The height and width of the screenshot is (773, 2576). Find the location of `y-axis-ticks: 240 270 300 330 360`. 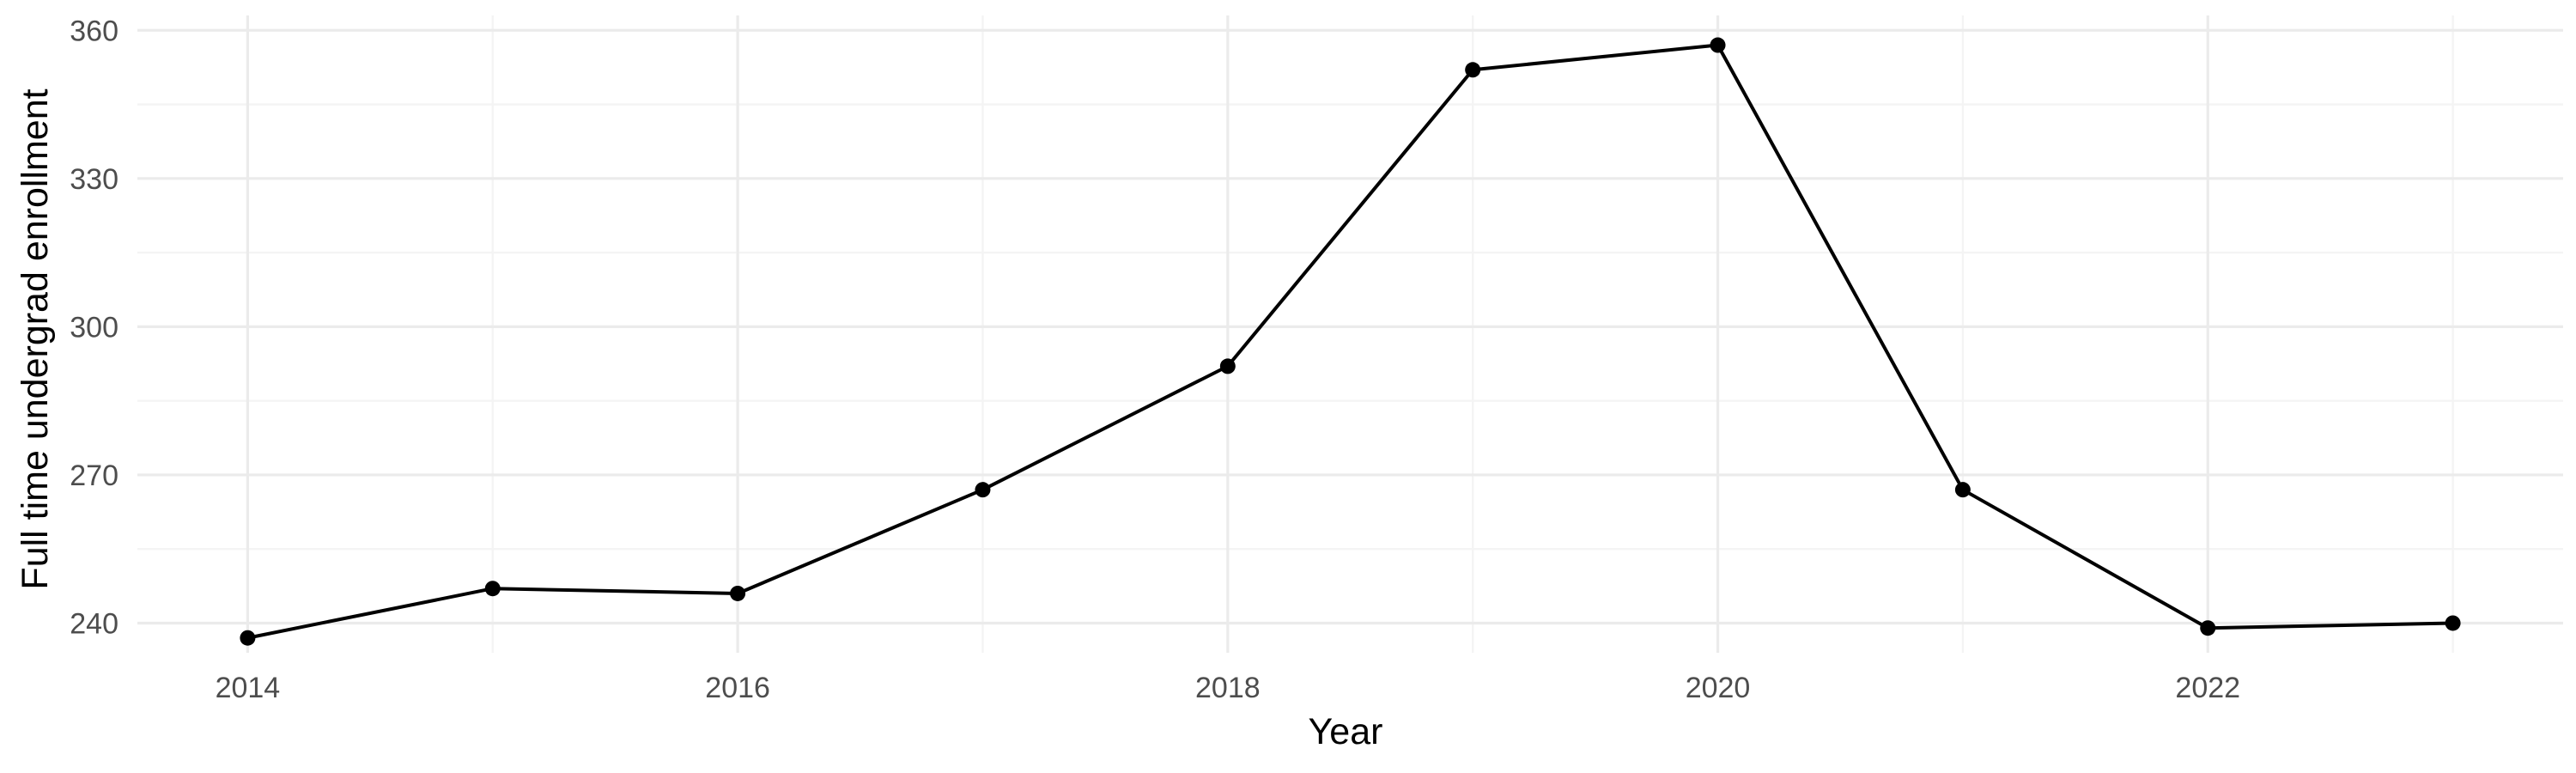

y-axis-ticks: 240 270 300 330 360 is located at coordinates (94, 327).